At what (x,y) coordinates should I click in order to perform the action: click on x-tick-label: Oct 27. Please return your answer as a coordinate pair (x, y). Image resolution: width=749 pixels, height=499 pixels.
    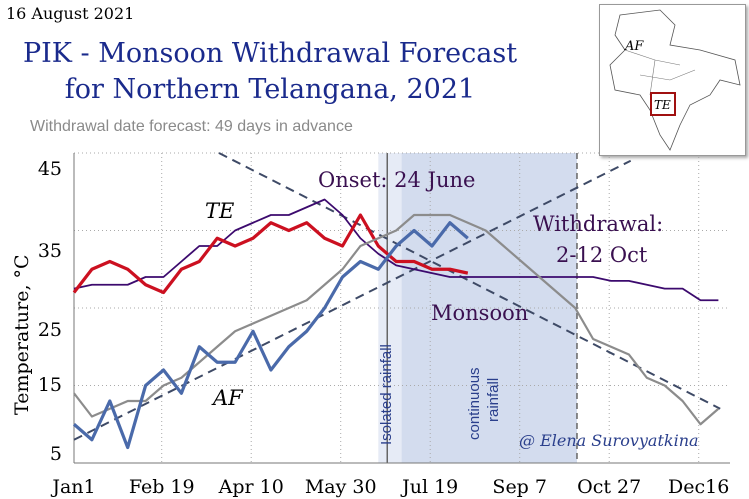
    Looking at the image, I should click on (609, 487).